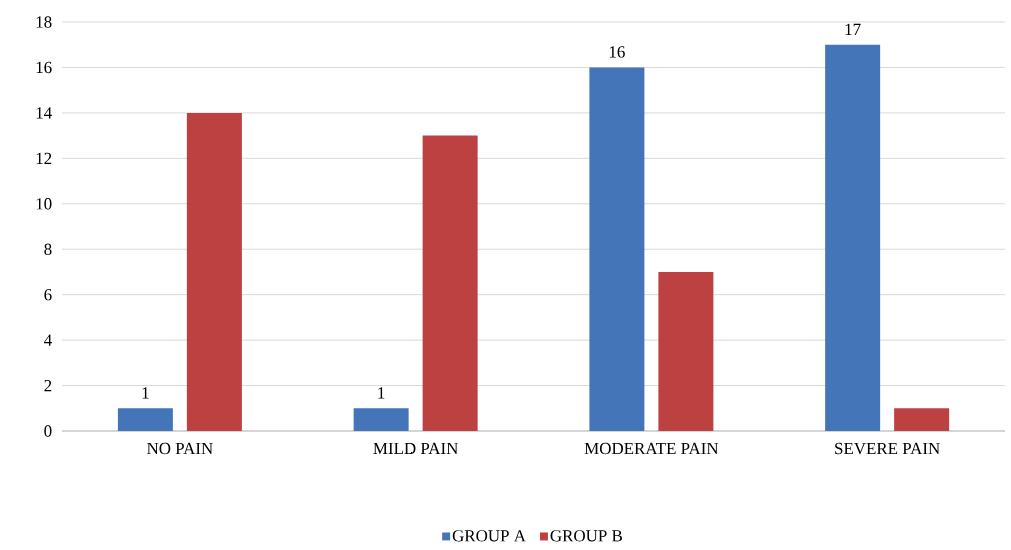 Image resolution: width=1011 pixels, height=550 pixels. I want to click on y-tick-label: 12, so click(44, 158).